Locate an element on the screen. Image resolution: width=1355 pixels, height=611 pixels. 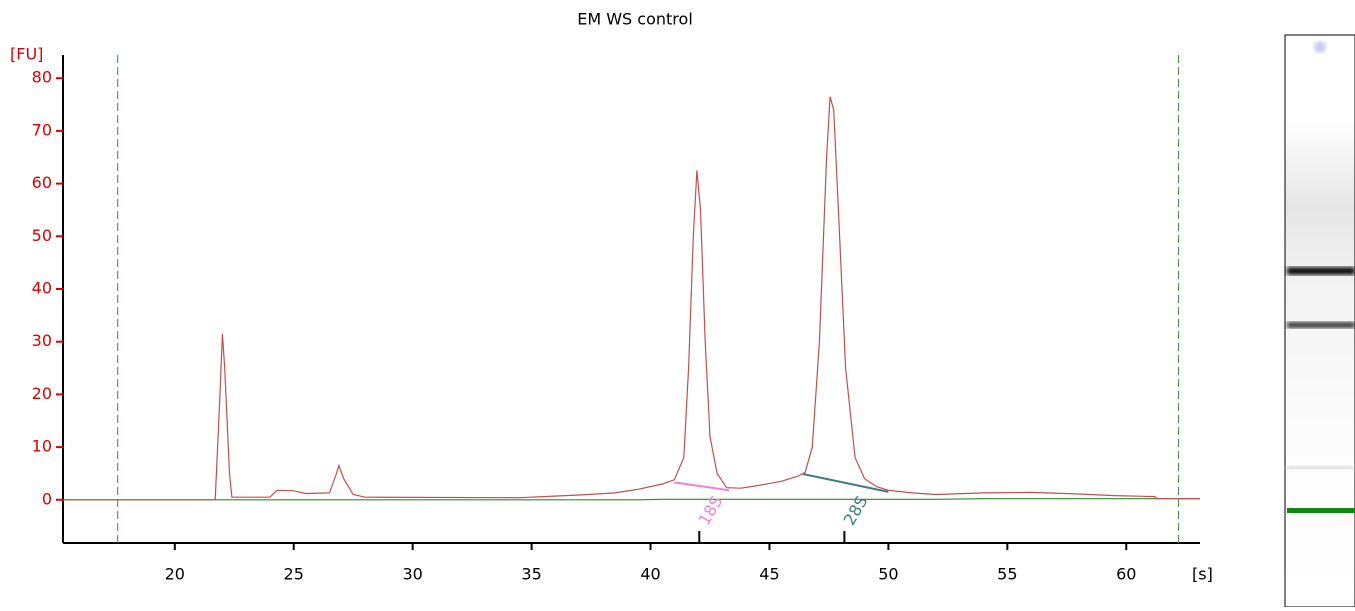
gel-lane is located at coordinates (1319, 321).